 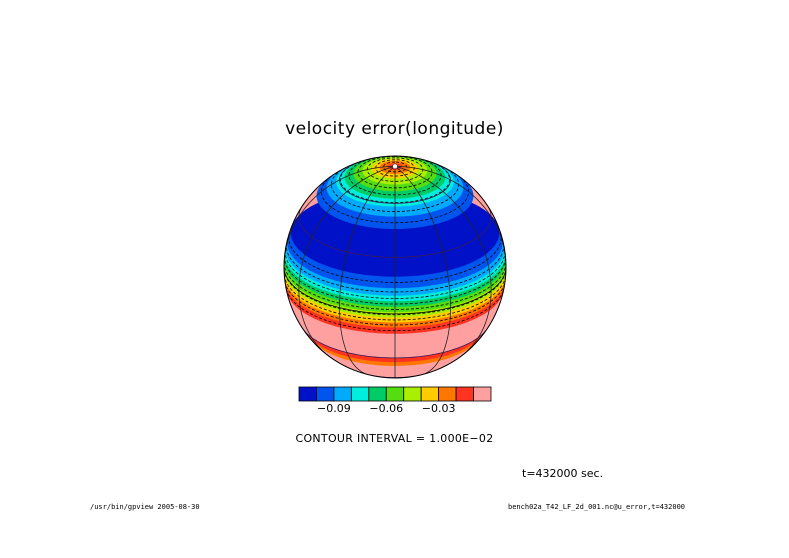 I want to click on globe-outline, so click(x=395, y=267).